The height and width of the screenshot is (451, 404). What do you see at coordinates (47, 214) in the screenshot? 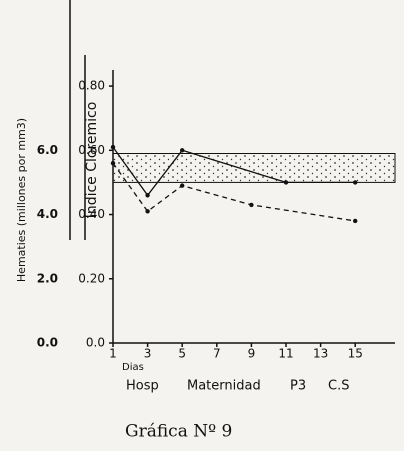
I see `y2-tick-label: 4.0` at bounding box center [47, 214].